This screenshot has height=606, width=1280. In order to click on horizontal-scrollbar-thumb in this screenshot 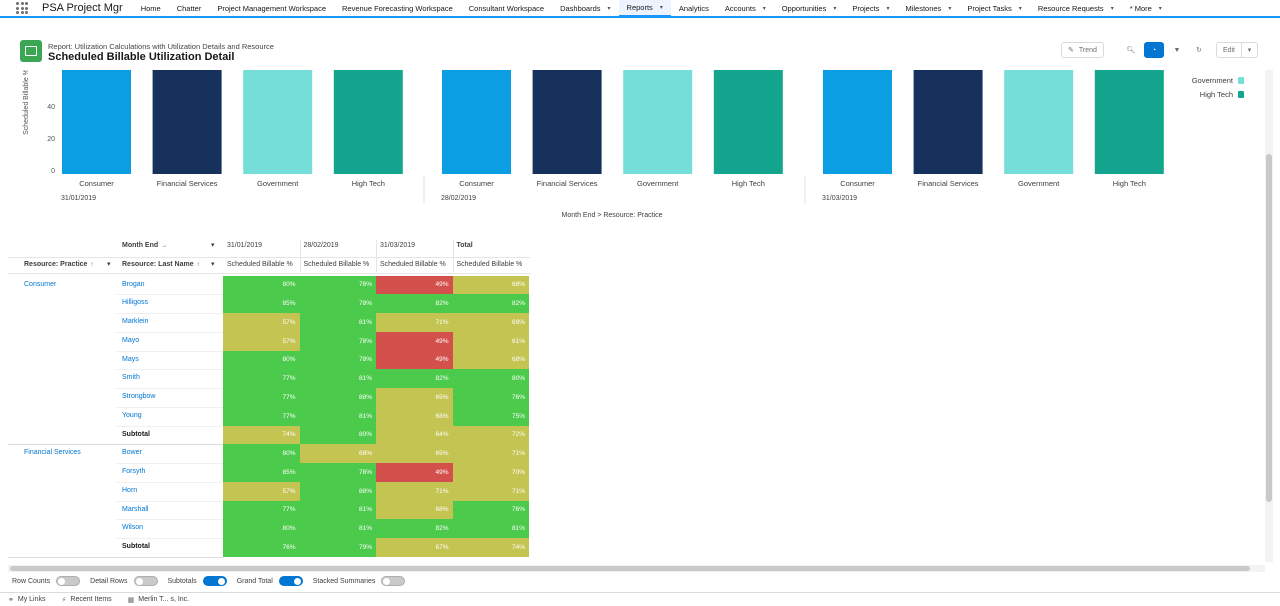, I will do `click(630, 568)`.